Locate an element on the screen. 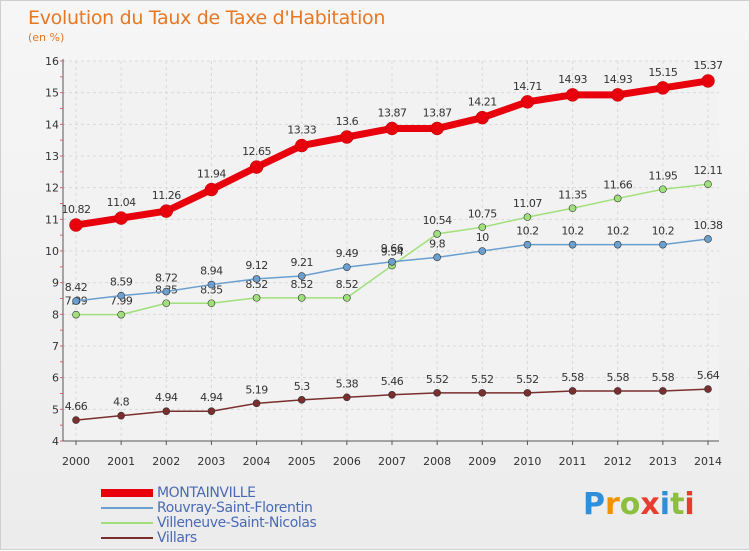  data-label: 4.66 is located at coordinates (76, 406).